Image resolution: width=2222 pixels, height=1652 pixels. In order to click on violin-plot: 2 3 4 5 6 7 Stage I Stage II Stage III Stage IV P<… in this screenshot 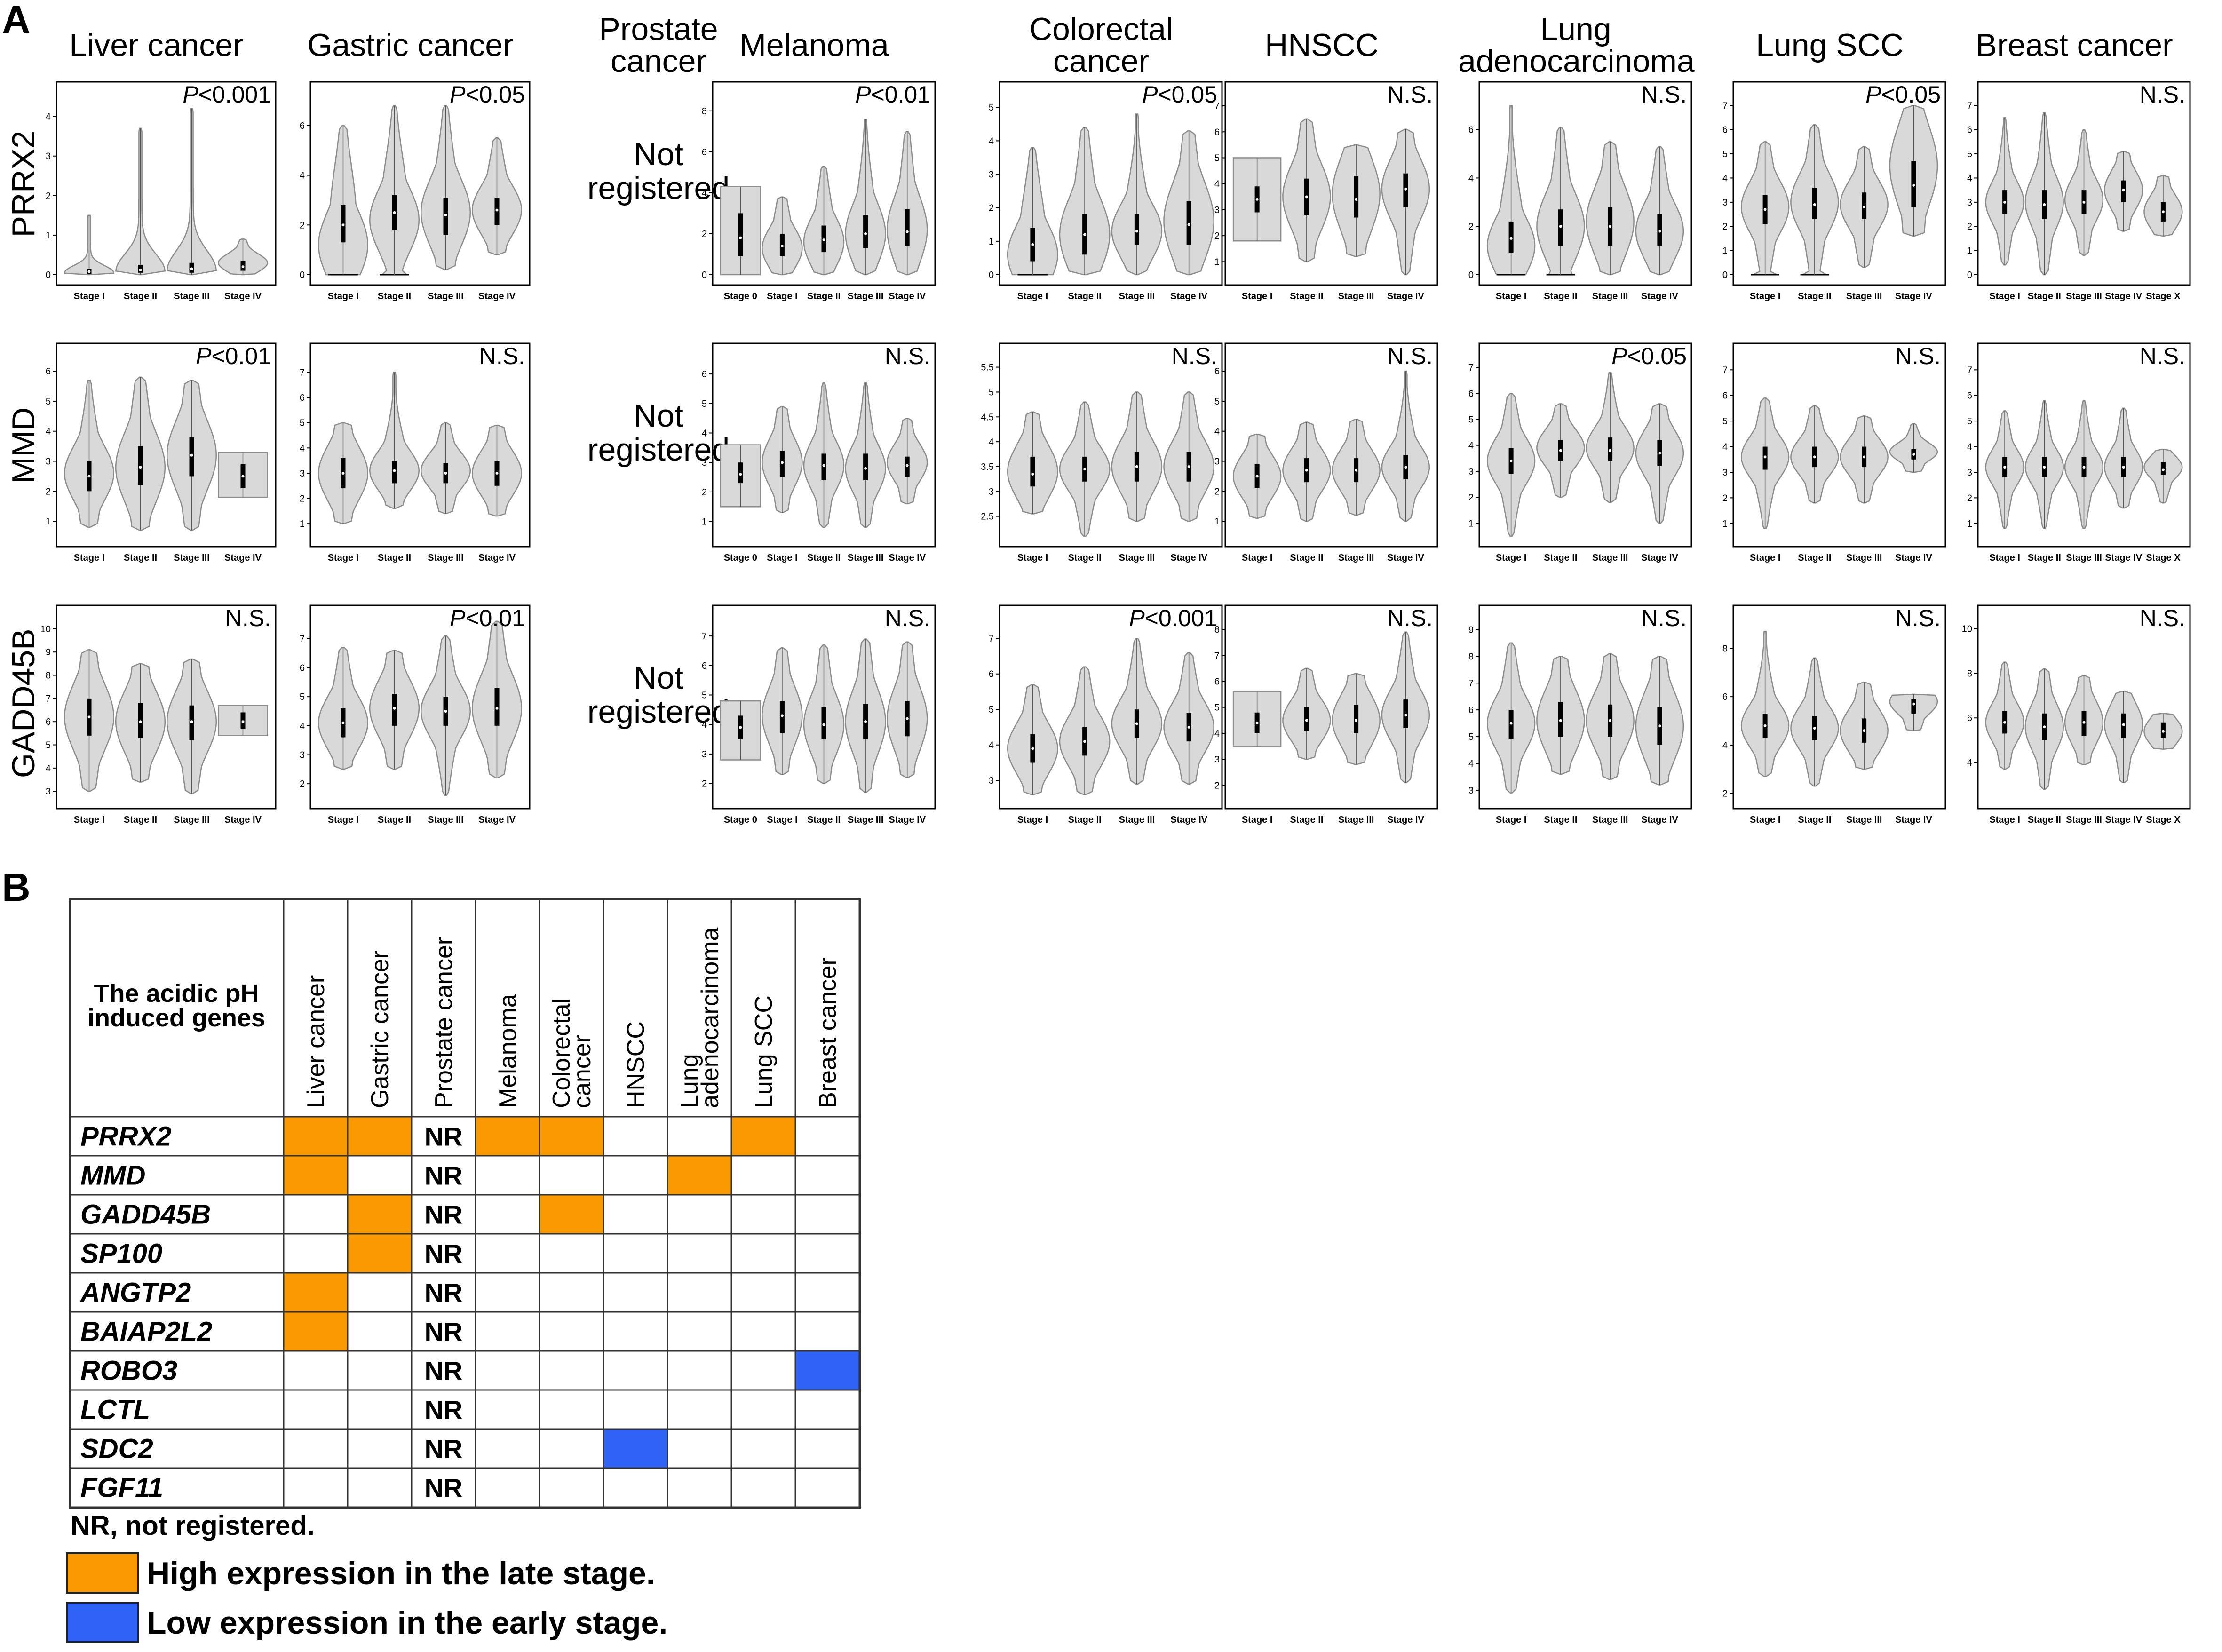, I will do `click(415, 714)`.